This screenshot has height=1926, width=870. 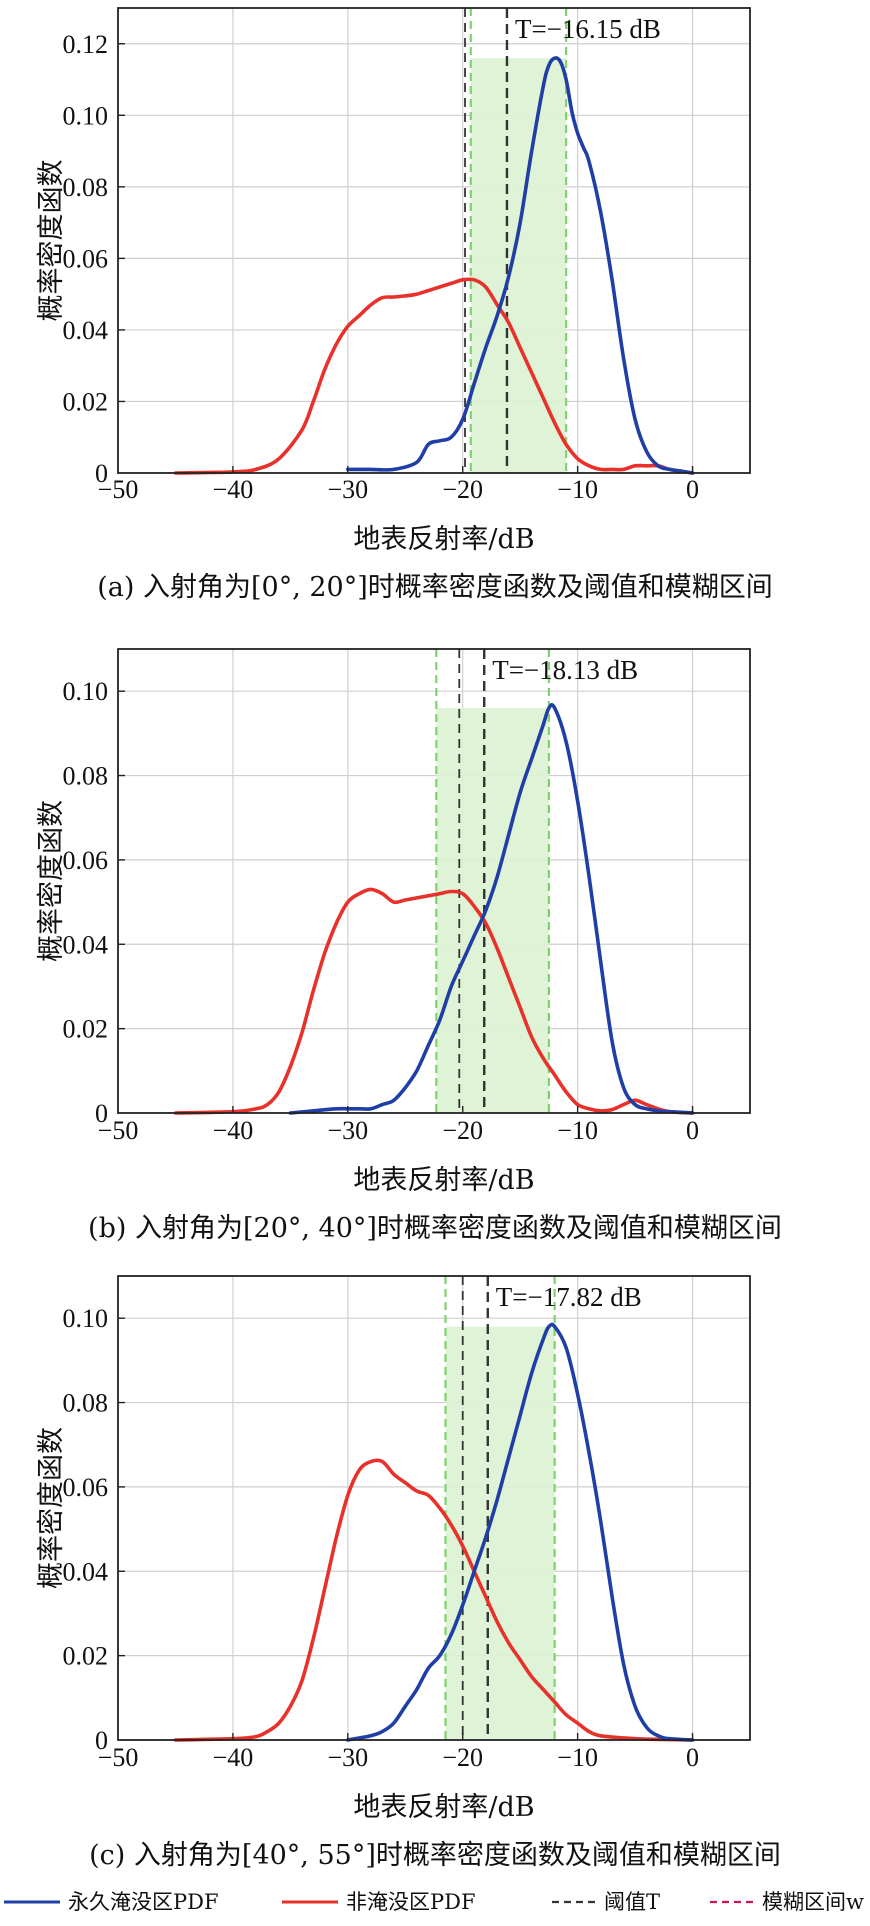 I want to click on panel-caption: (c) 入射角为[40°, 55°]时概率密度函数及阈值和模糊区间, so click(x=435, y=1855).